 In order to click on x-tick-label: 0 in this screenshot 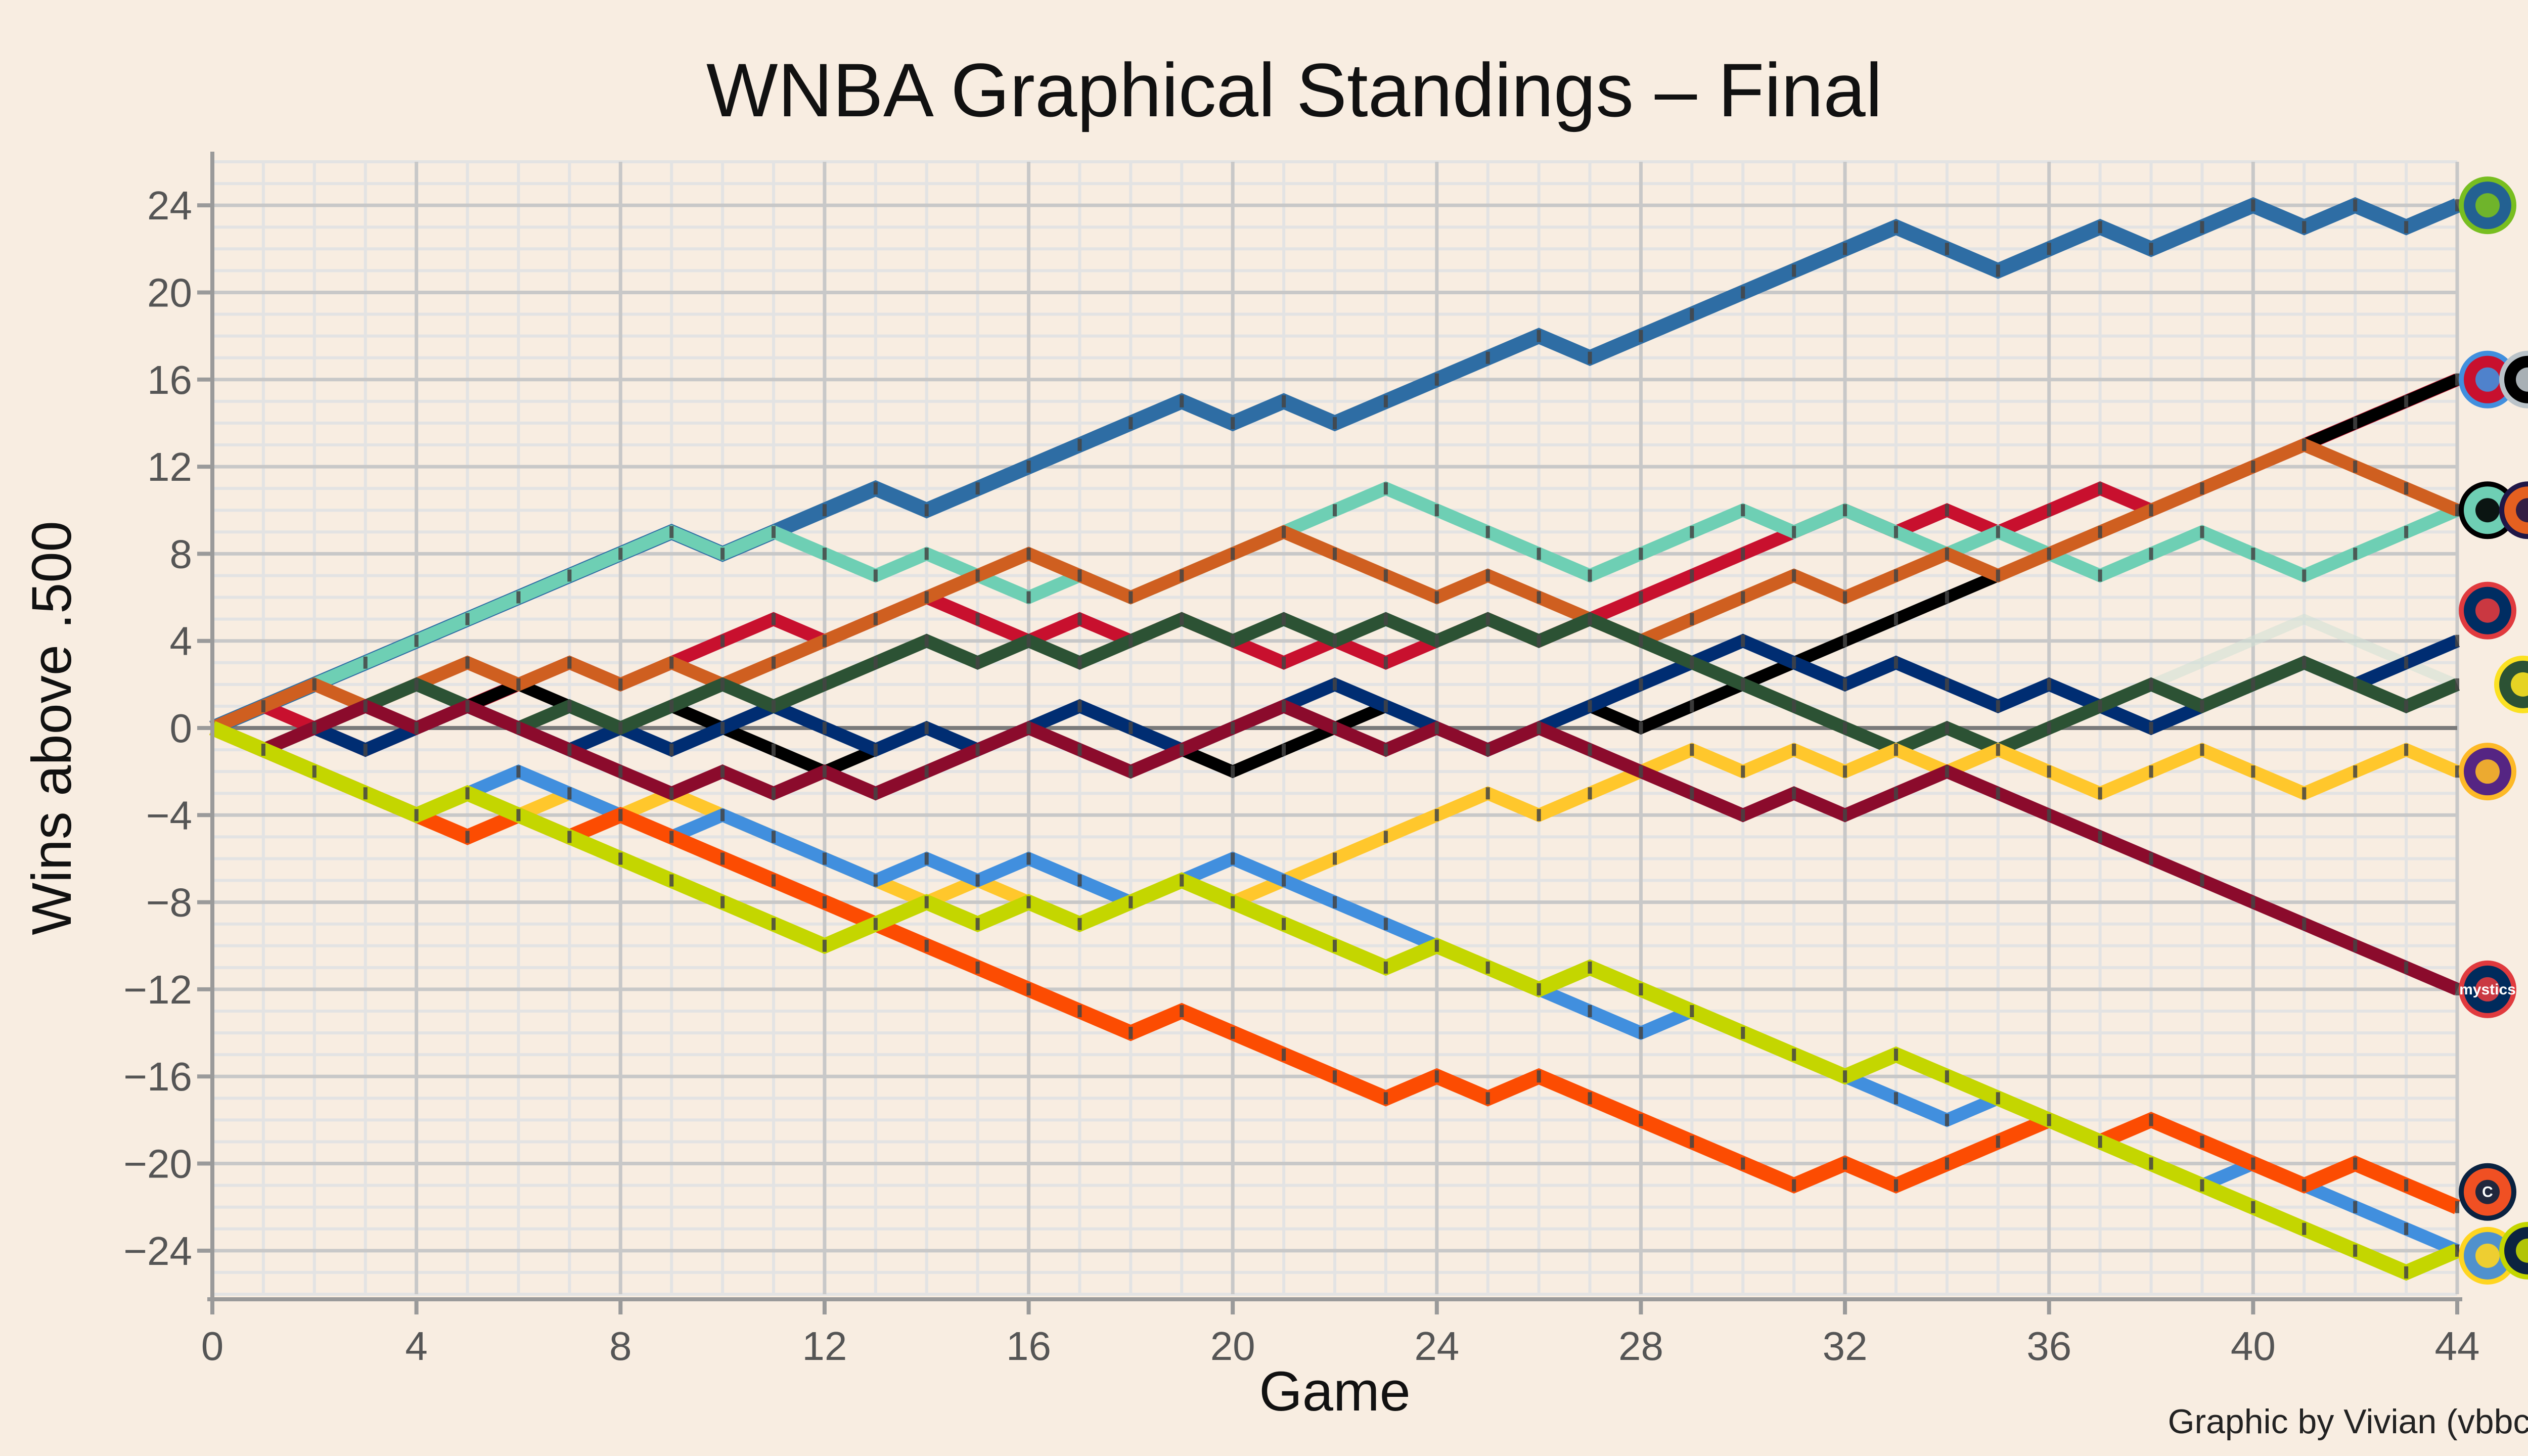, I will do `click(213, 1346)`.